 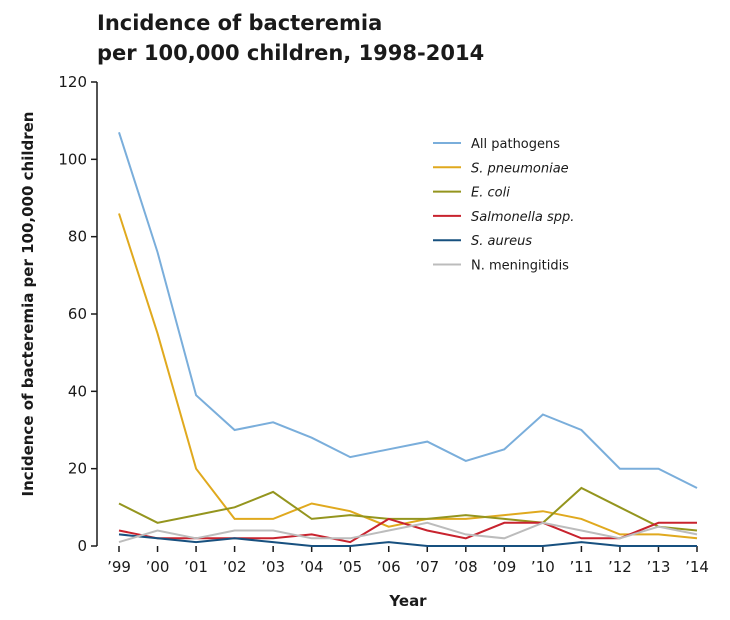 I want to click on x-tick-label: ’00, so click(x=158, y=567).